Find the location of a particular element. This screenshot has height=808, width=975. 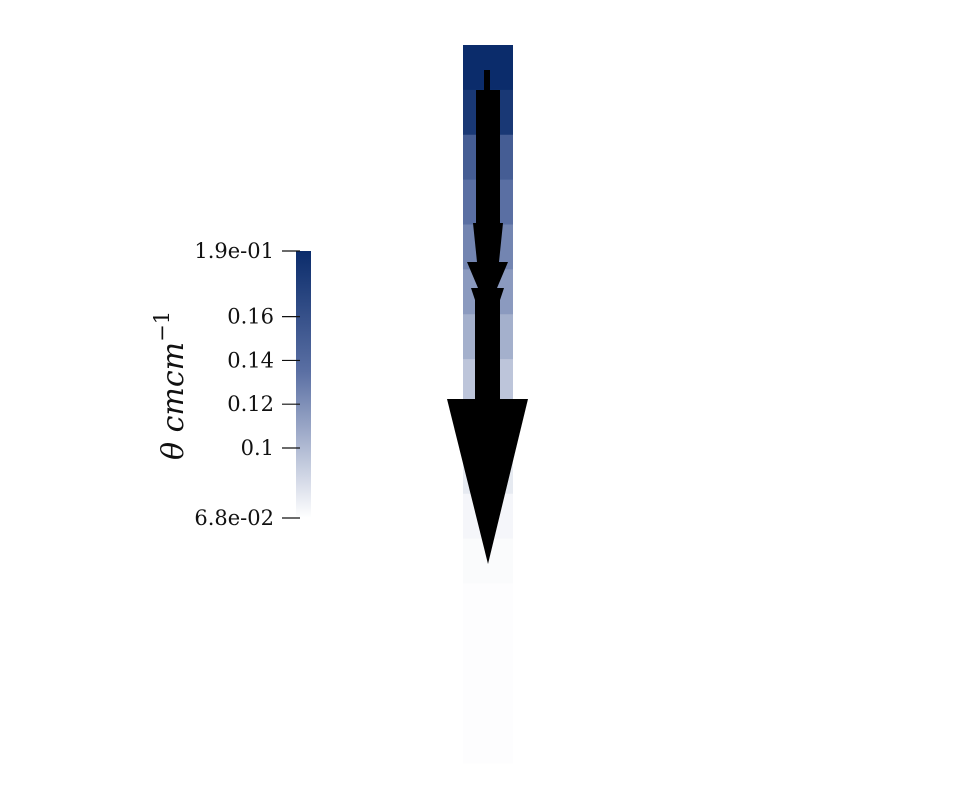

colorbar-tick-label: 6.8e-02 is located at coordinates (234, 518).